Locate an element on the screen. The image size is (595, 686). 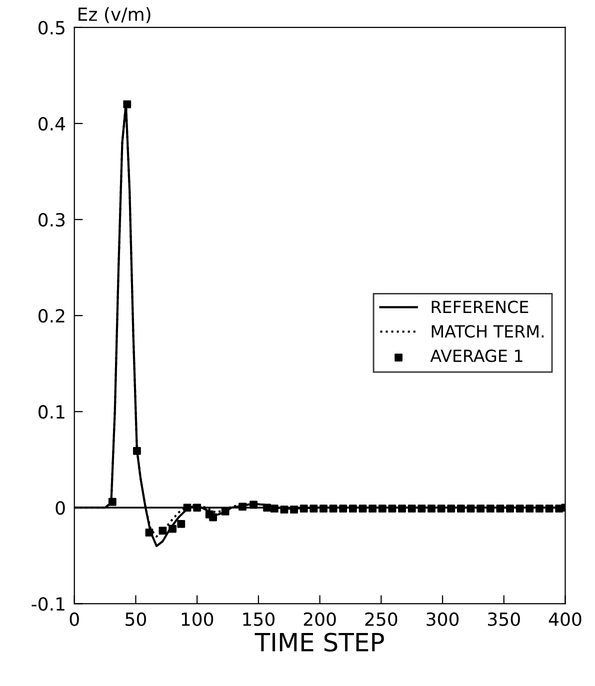
x-tick-label: 350 is located at coordinates (504, 619).